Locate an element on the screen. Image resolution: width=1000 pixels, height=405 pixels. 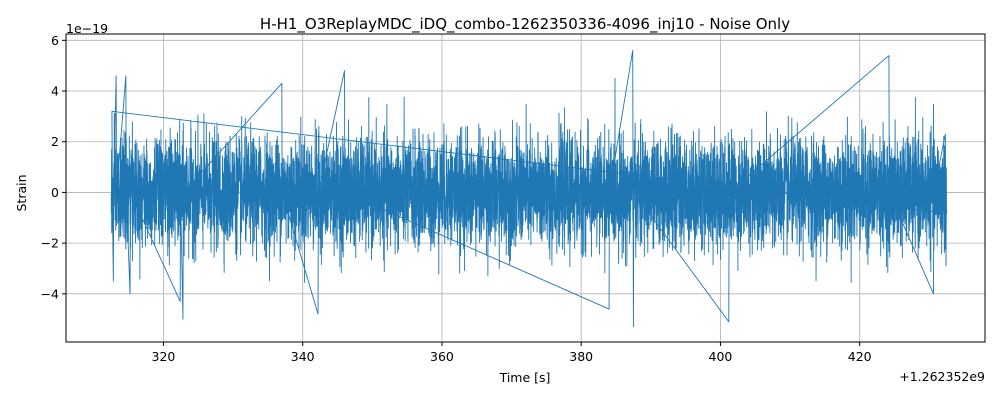
x-tick-label: 360 is located at coordinates (442, 356).